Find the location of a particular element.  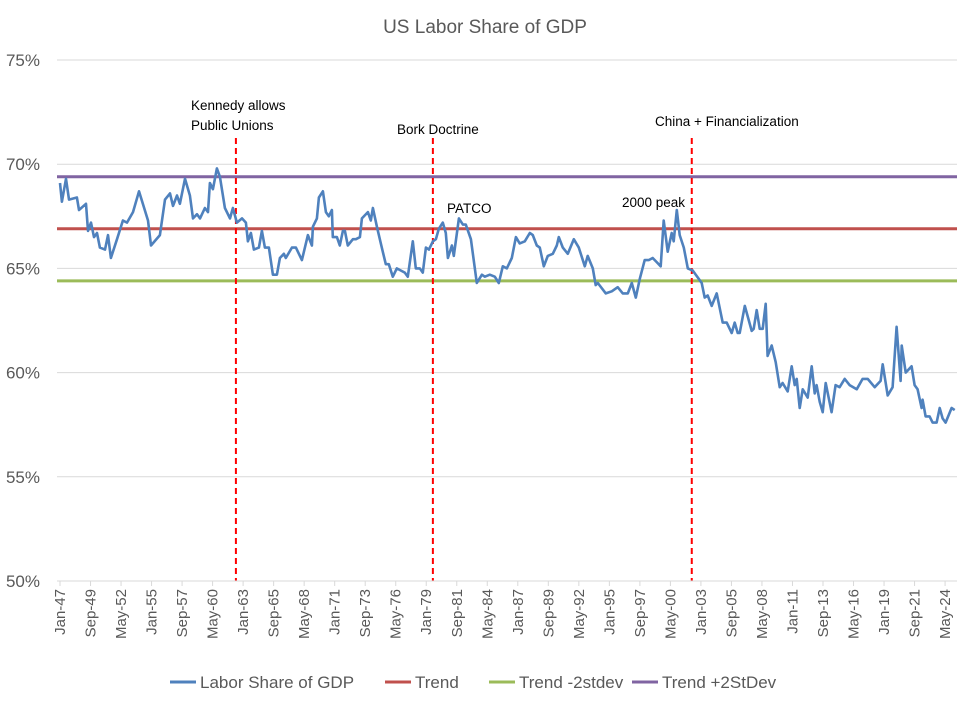

y-tick-label: 55% is located at coordinates (23, 477).